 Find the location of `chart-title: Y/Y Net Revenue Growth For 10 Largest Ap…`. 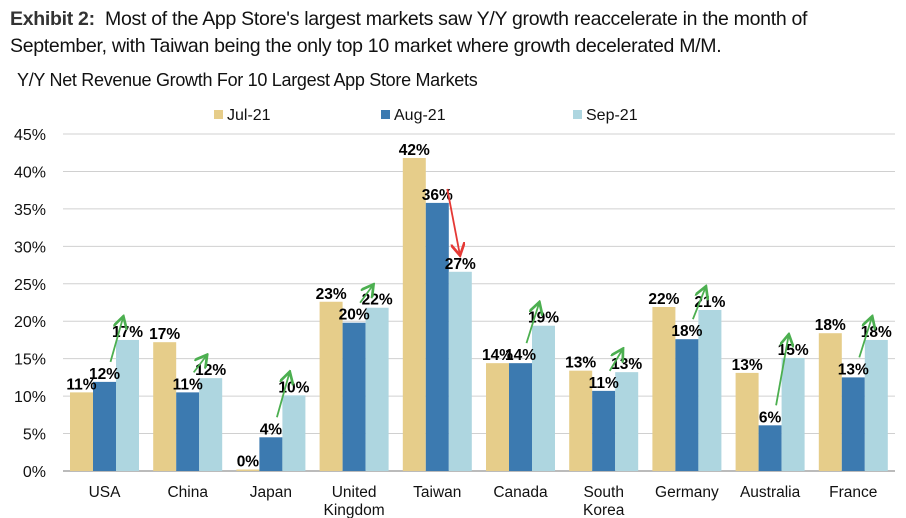

chart-title: Y/Y Net Revenue Growth For 10 Largest Ap… is located at coordinates (247, 80).